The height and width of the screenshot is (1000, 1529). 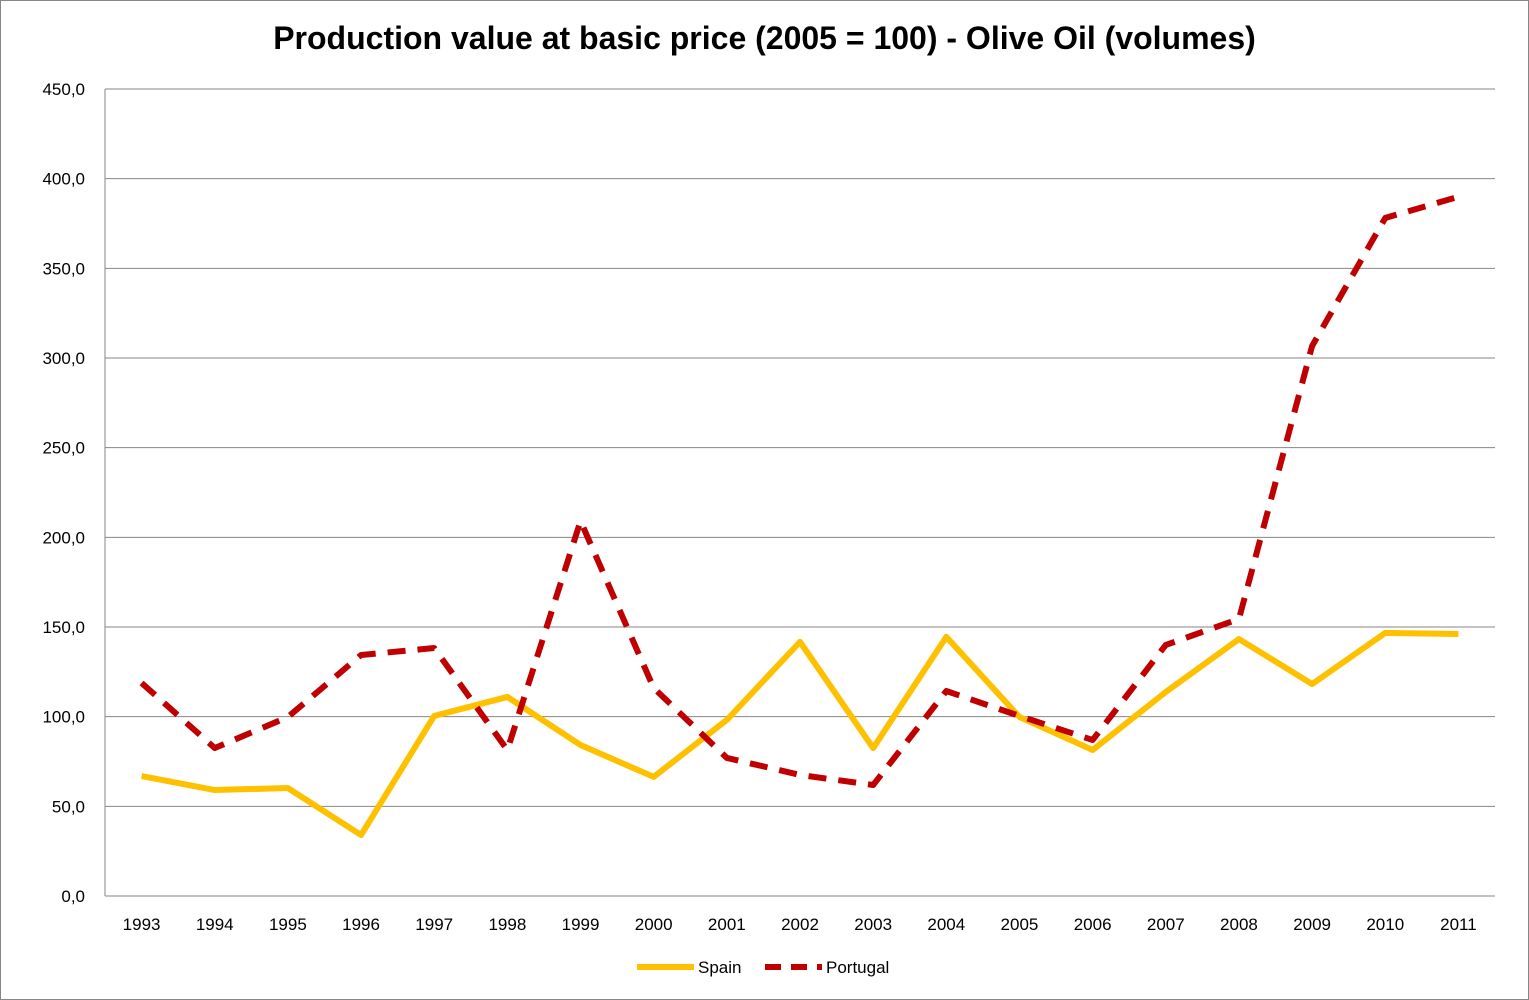 What do you see at coordinates (434, 924) in the screenshot?
I see `x-tick-label: 1997` at bounding box center [434, 924].